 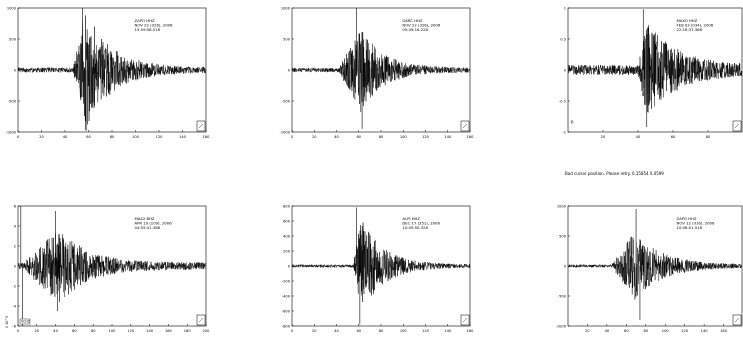 What do you see at coordinates (286, 311) in the screenshot?
I see `y-tick-label: -600` at bounding box center [286, 311].